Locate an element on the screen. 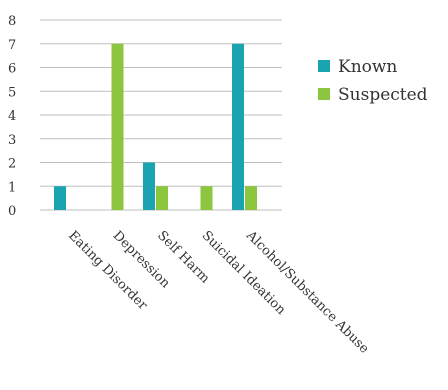 This screenshot has width=448, height=390. y-tick-label: 1 is located at coordinates (12, 187).